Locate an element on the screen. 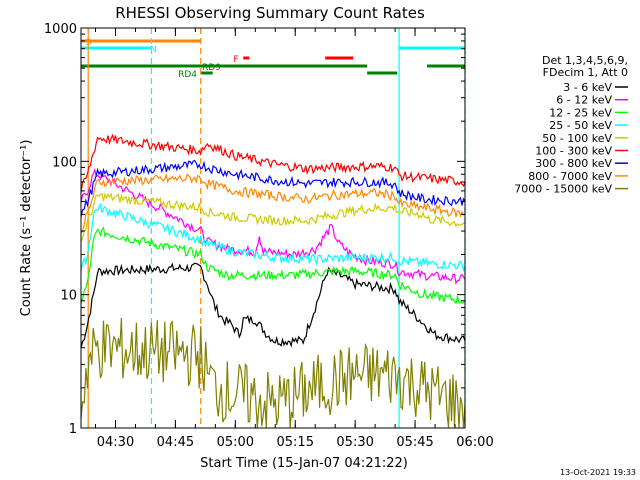 Image resolution: width=640 pixels, height=480 pixels. y-tick-label: 100 is located at coordinates (64, 162).